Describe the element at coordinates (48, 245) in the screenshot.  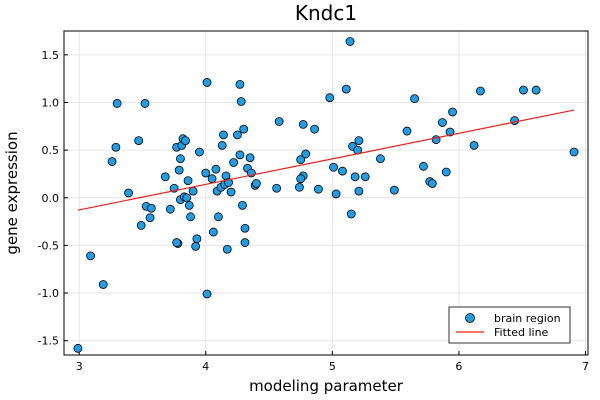
I see `y-tick-label: -0.5` at that location.